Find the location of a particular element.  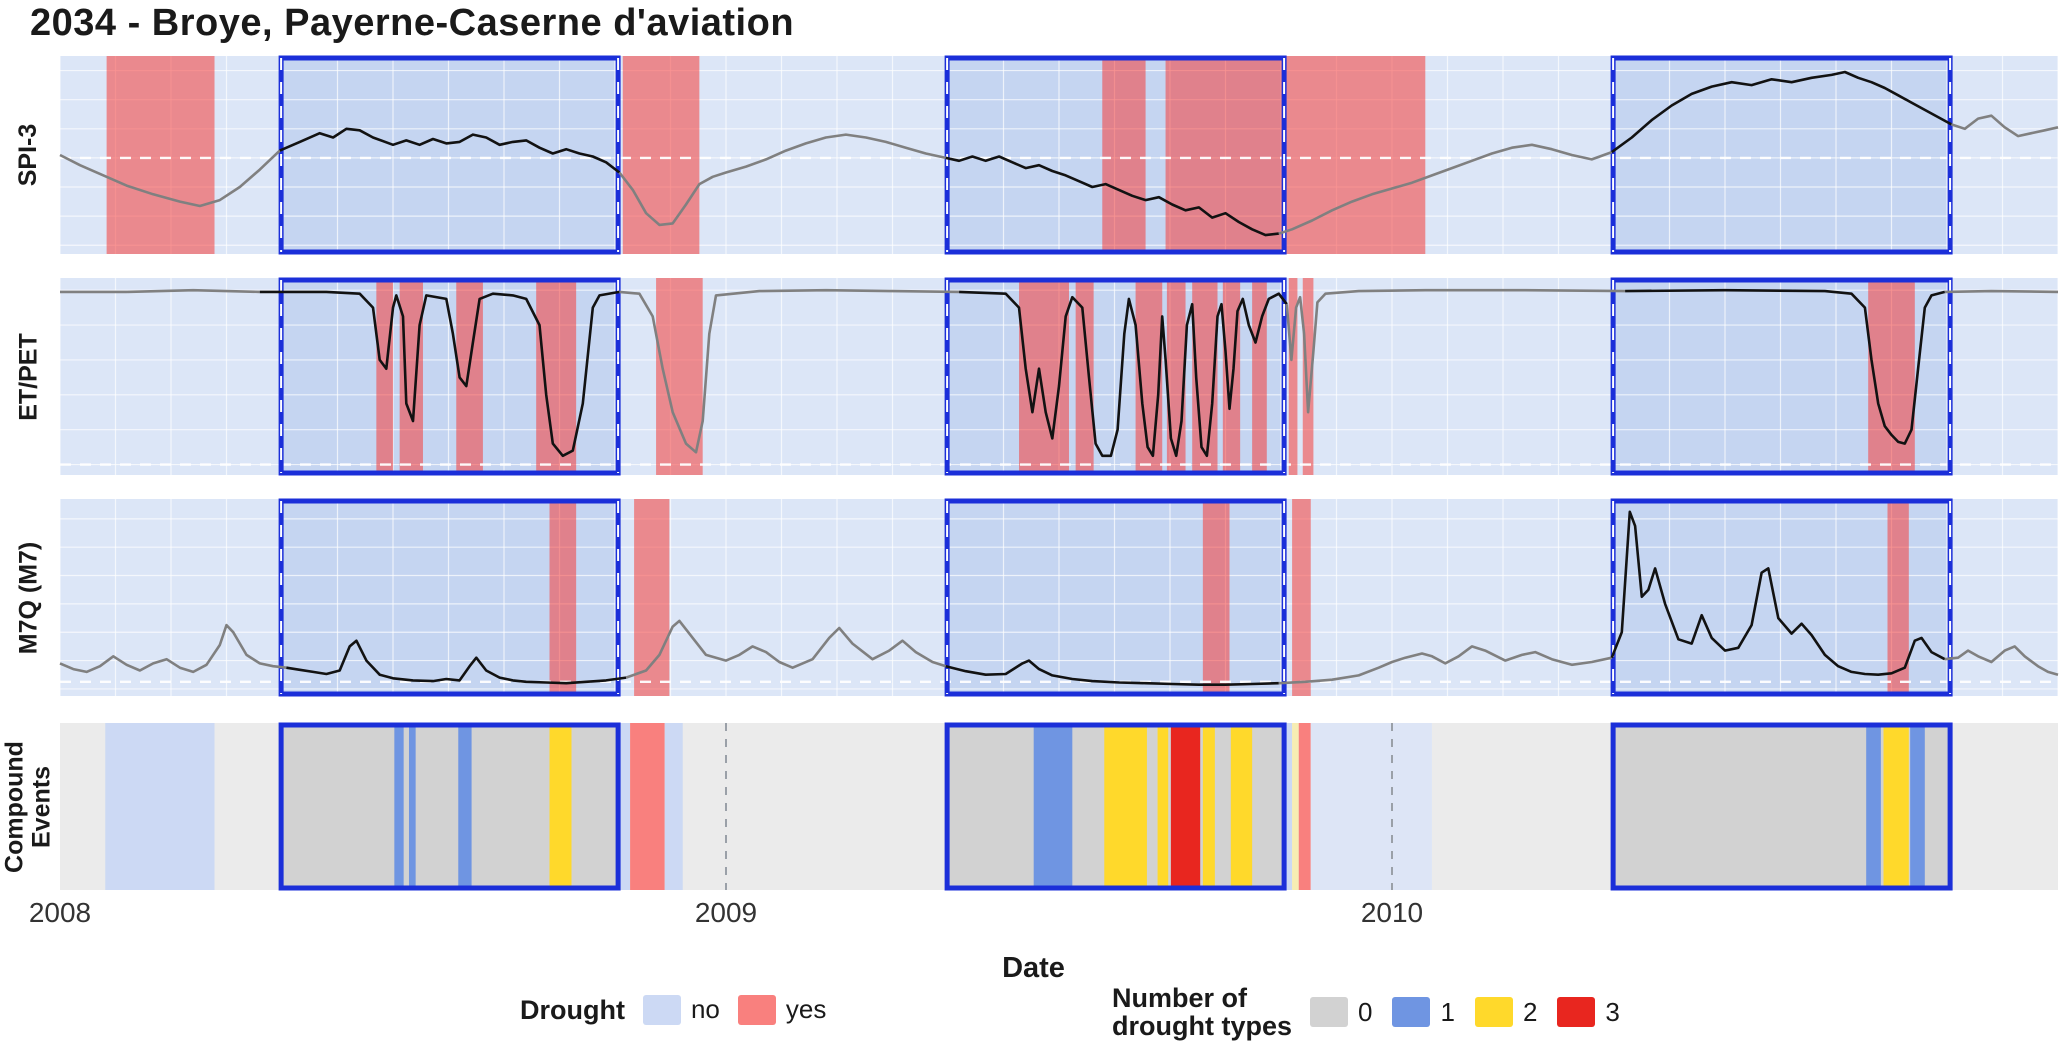

legend-label-1: 1 is located at coordinates (1447, 1011).